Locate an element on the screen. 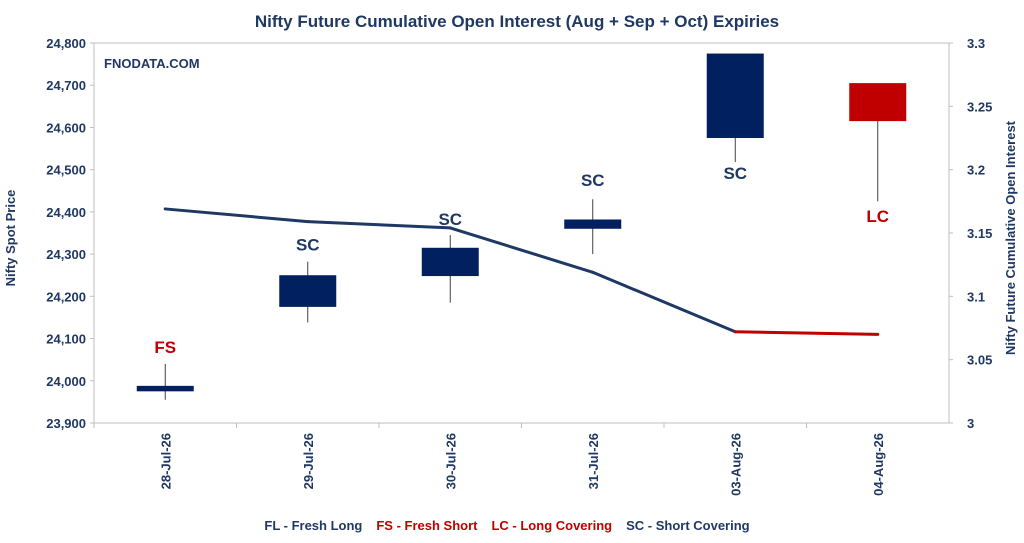 This screenshot has height=543, width=1024. x-tick-label: 28-Jul-26 is located at coordinates (165, 461).